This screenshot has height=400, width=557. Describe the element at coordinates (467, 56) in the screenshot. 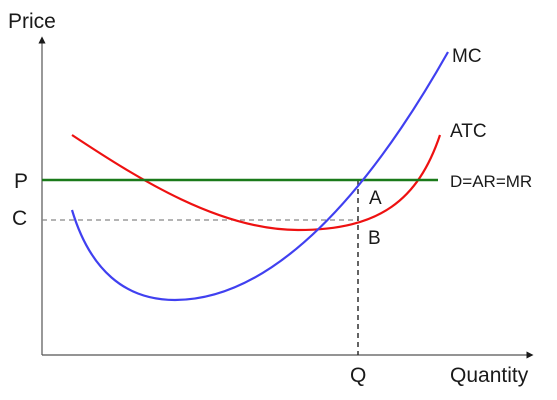

I see `mc-label: MC` at that location.